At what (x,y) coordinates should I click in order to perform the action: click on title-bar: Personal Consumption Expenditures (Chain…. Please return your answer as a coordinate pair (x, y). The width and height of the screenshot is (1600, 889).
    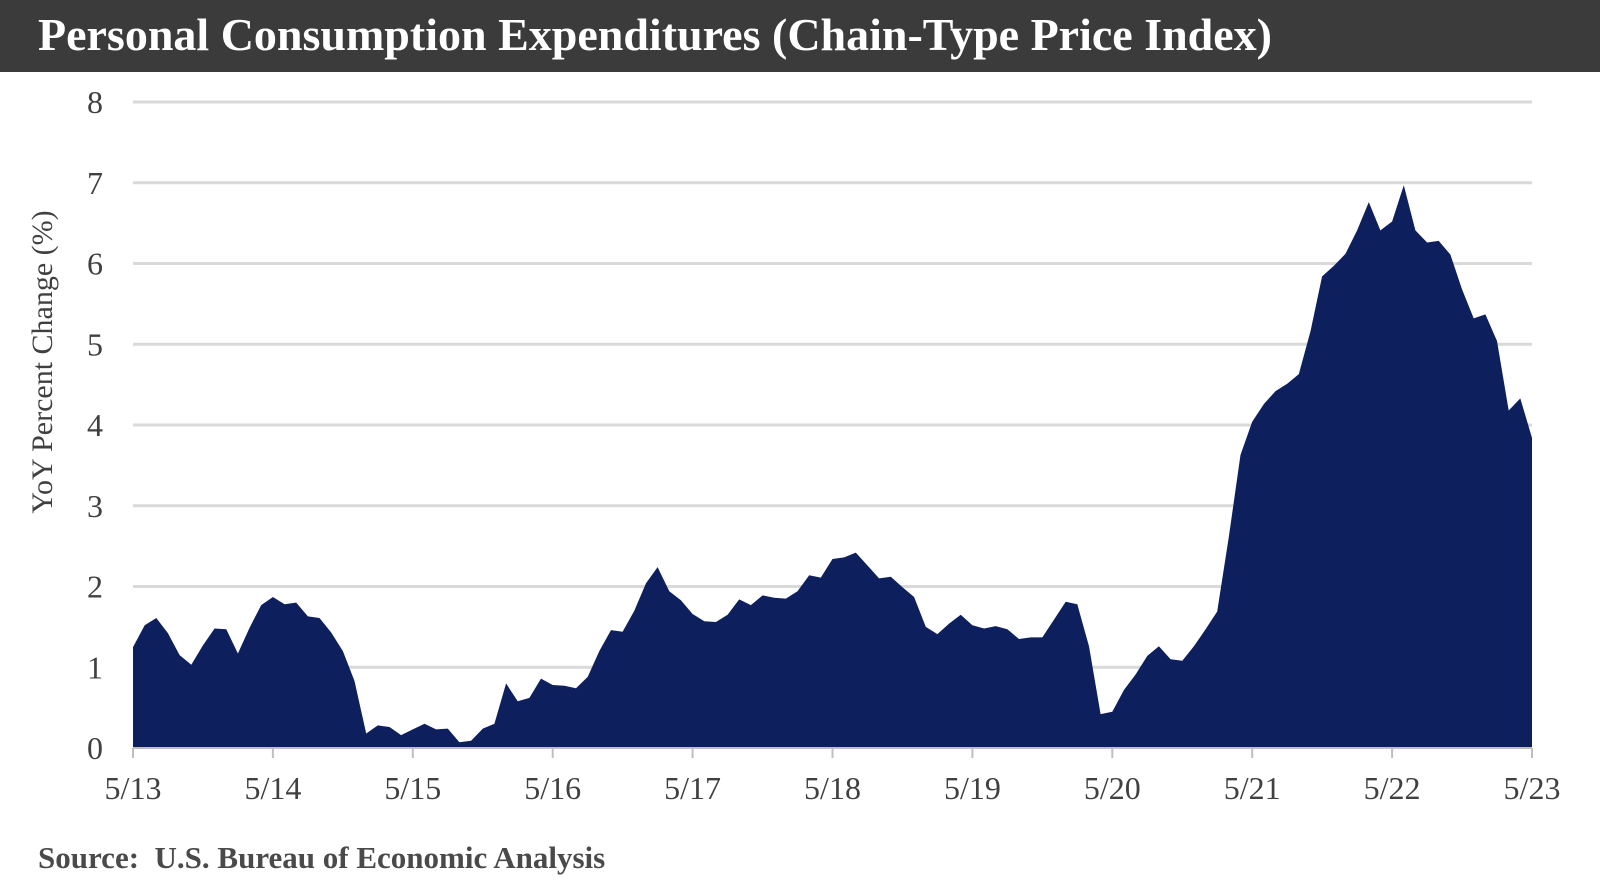
    Looking at the image, I should click on (800, 36).